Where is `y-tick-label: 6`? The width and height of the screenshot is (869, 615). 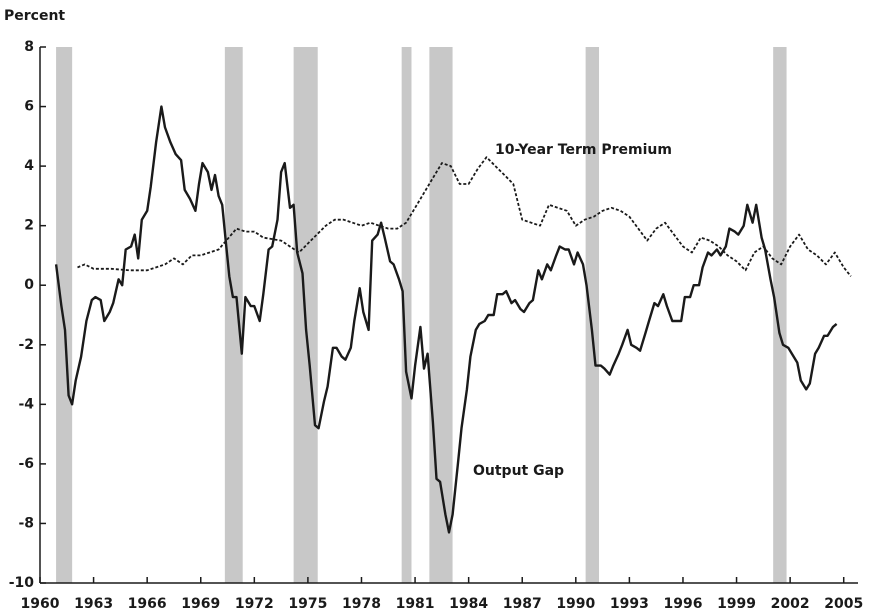
y-tick-label: 6 is located at coordinates (29, 107).